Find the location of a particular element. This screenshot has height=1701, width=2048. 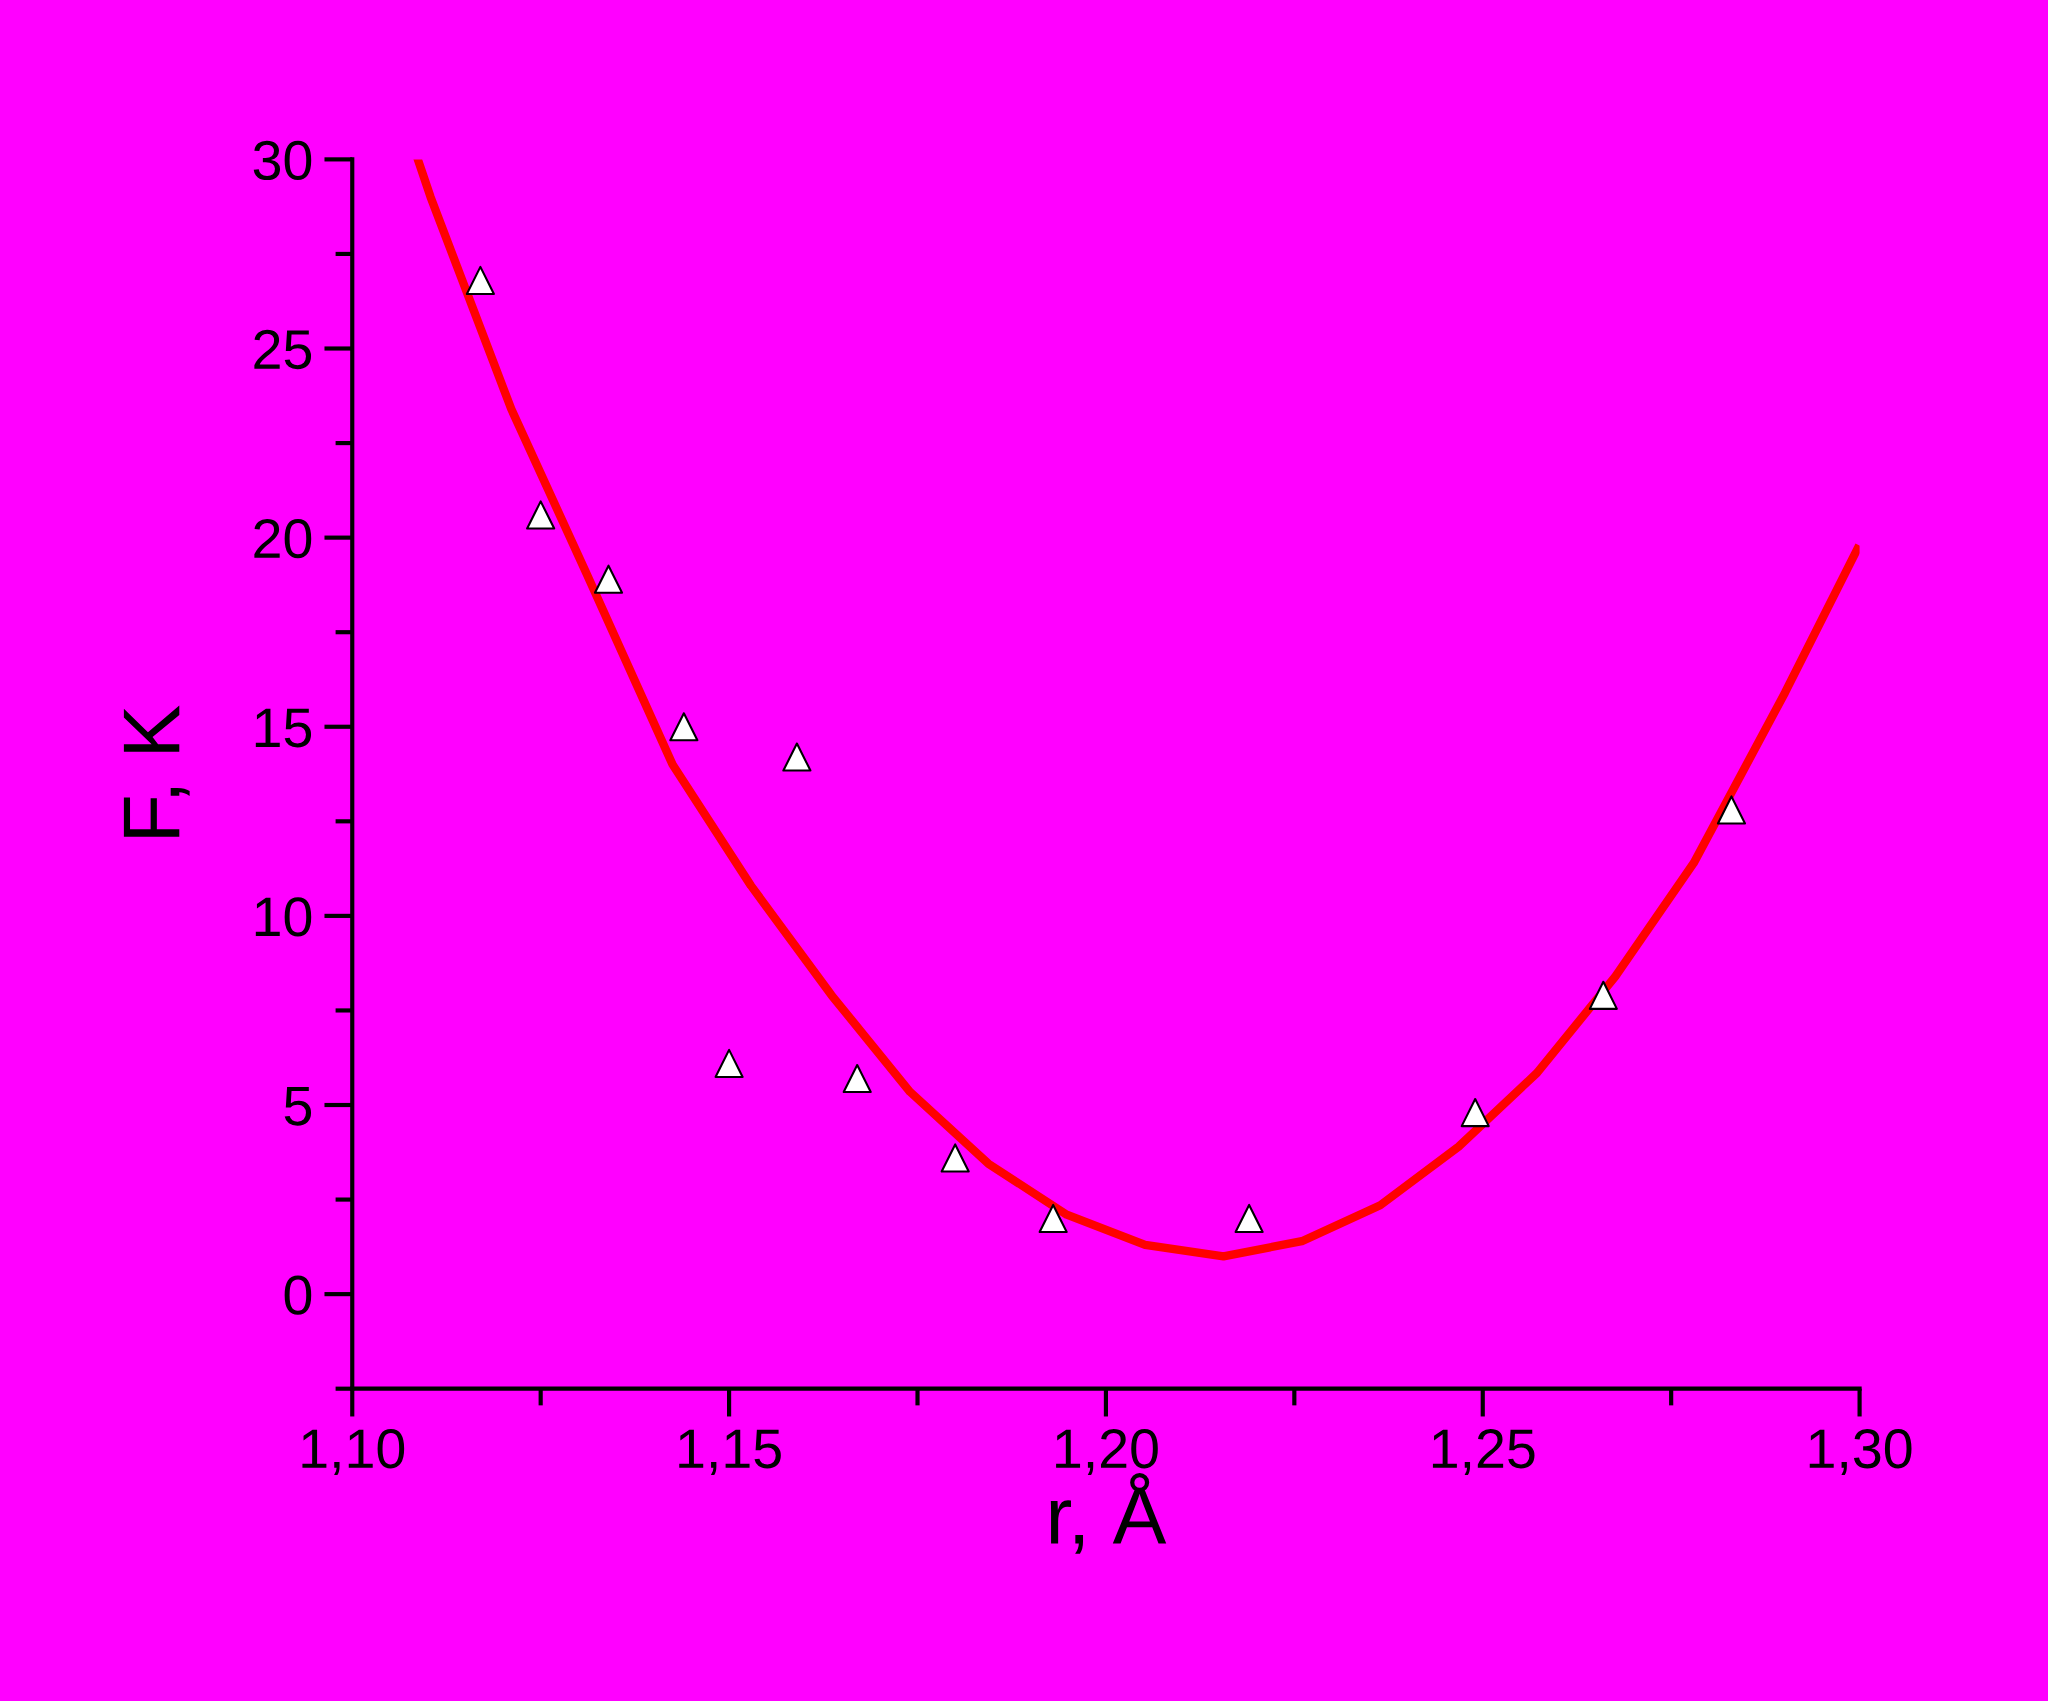

x-tick-label: 1,10 is located at coordinates (353, 1452).